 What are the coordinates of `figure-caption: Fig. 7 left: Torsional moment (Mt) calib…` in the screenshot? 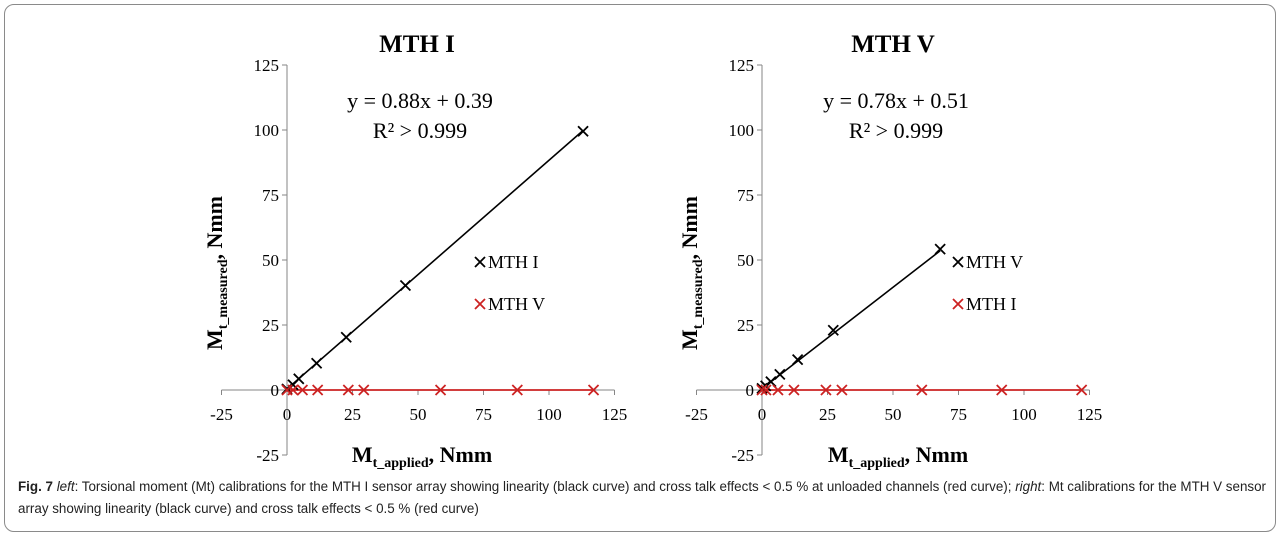 It's located at (642, 498).